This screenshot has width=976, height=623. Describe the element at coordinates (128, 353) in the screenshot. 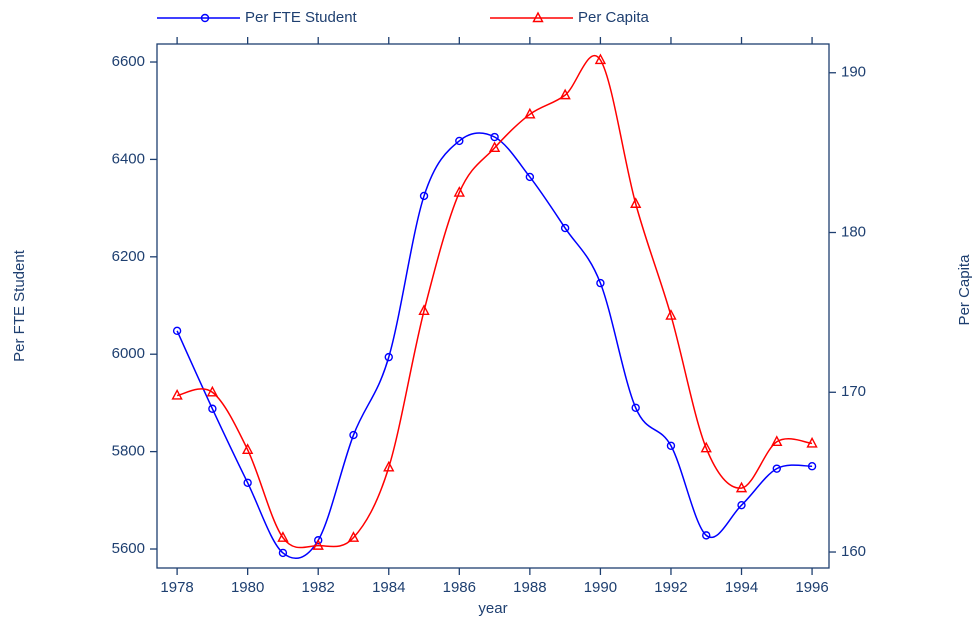

I see `y-tick-label: 6000` at that location.